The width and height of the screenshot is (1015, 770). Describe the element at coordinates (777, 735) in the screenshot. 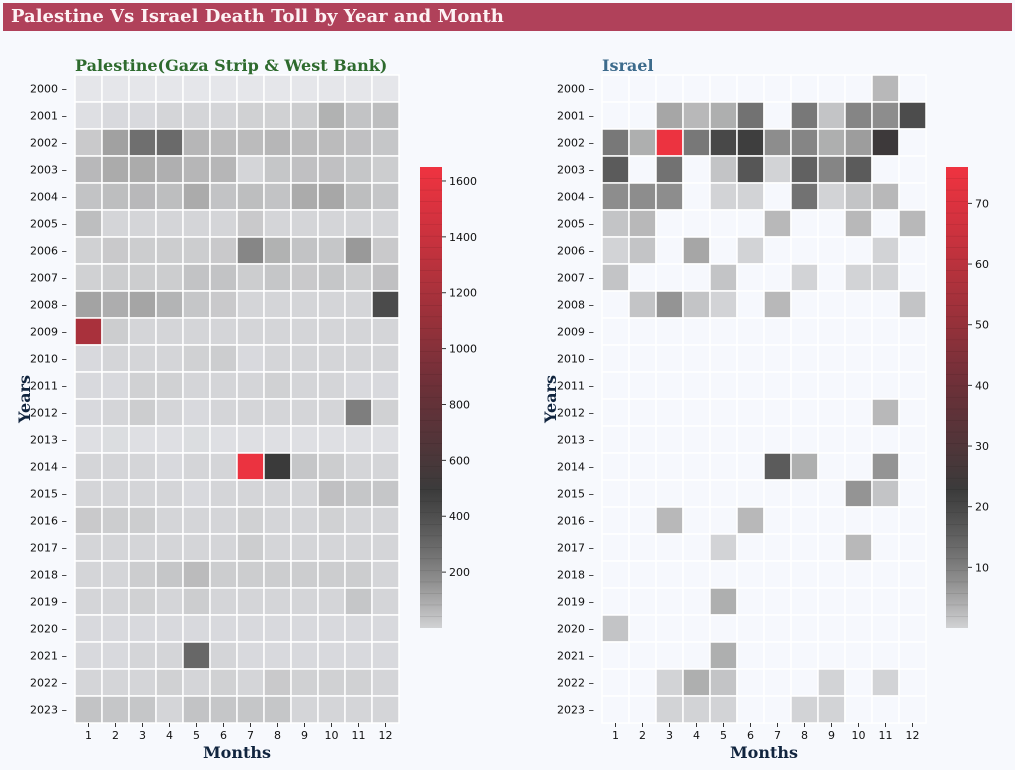

I see `israel-x-tick-7: 7` at that location.